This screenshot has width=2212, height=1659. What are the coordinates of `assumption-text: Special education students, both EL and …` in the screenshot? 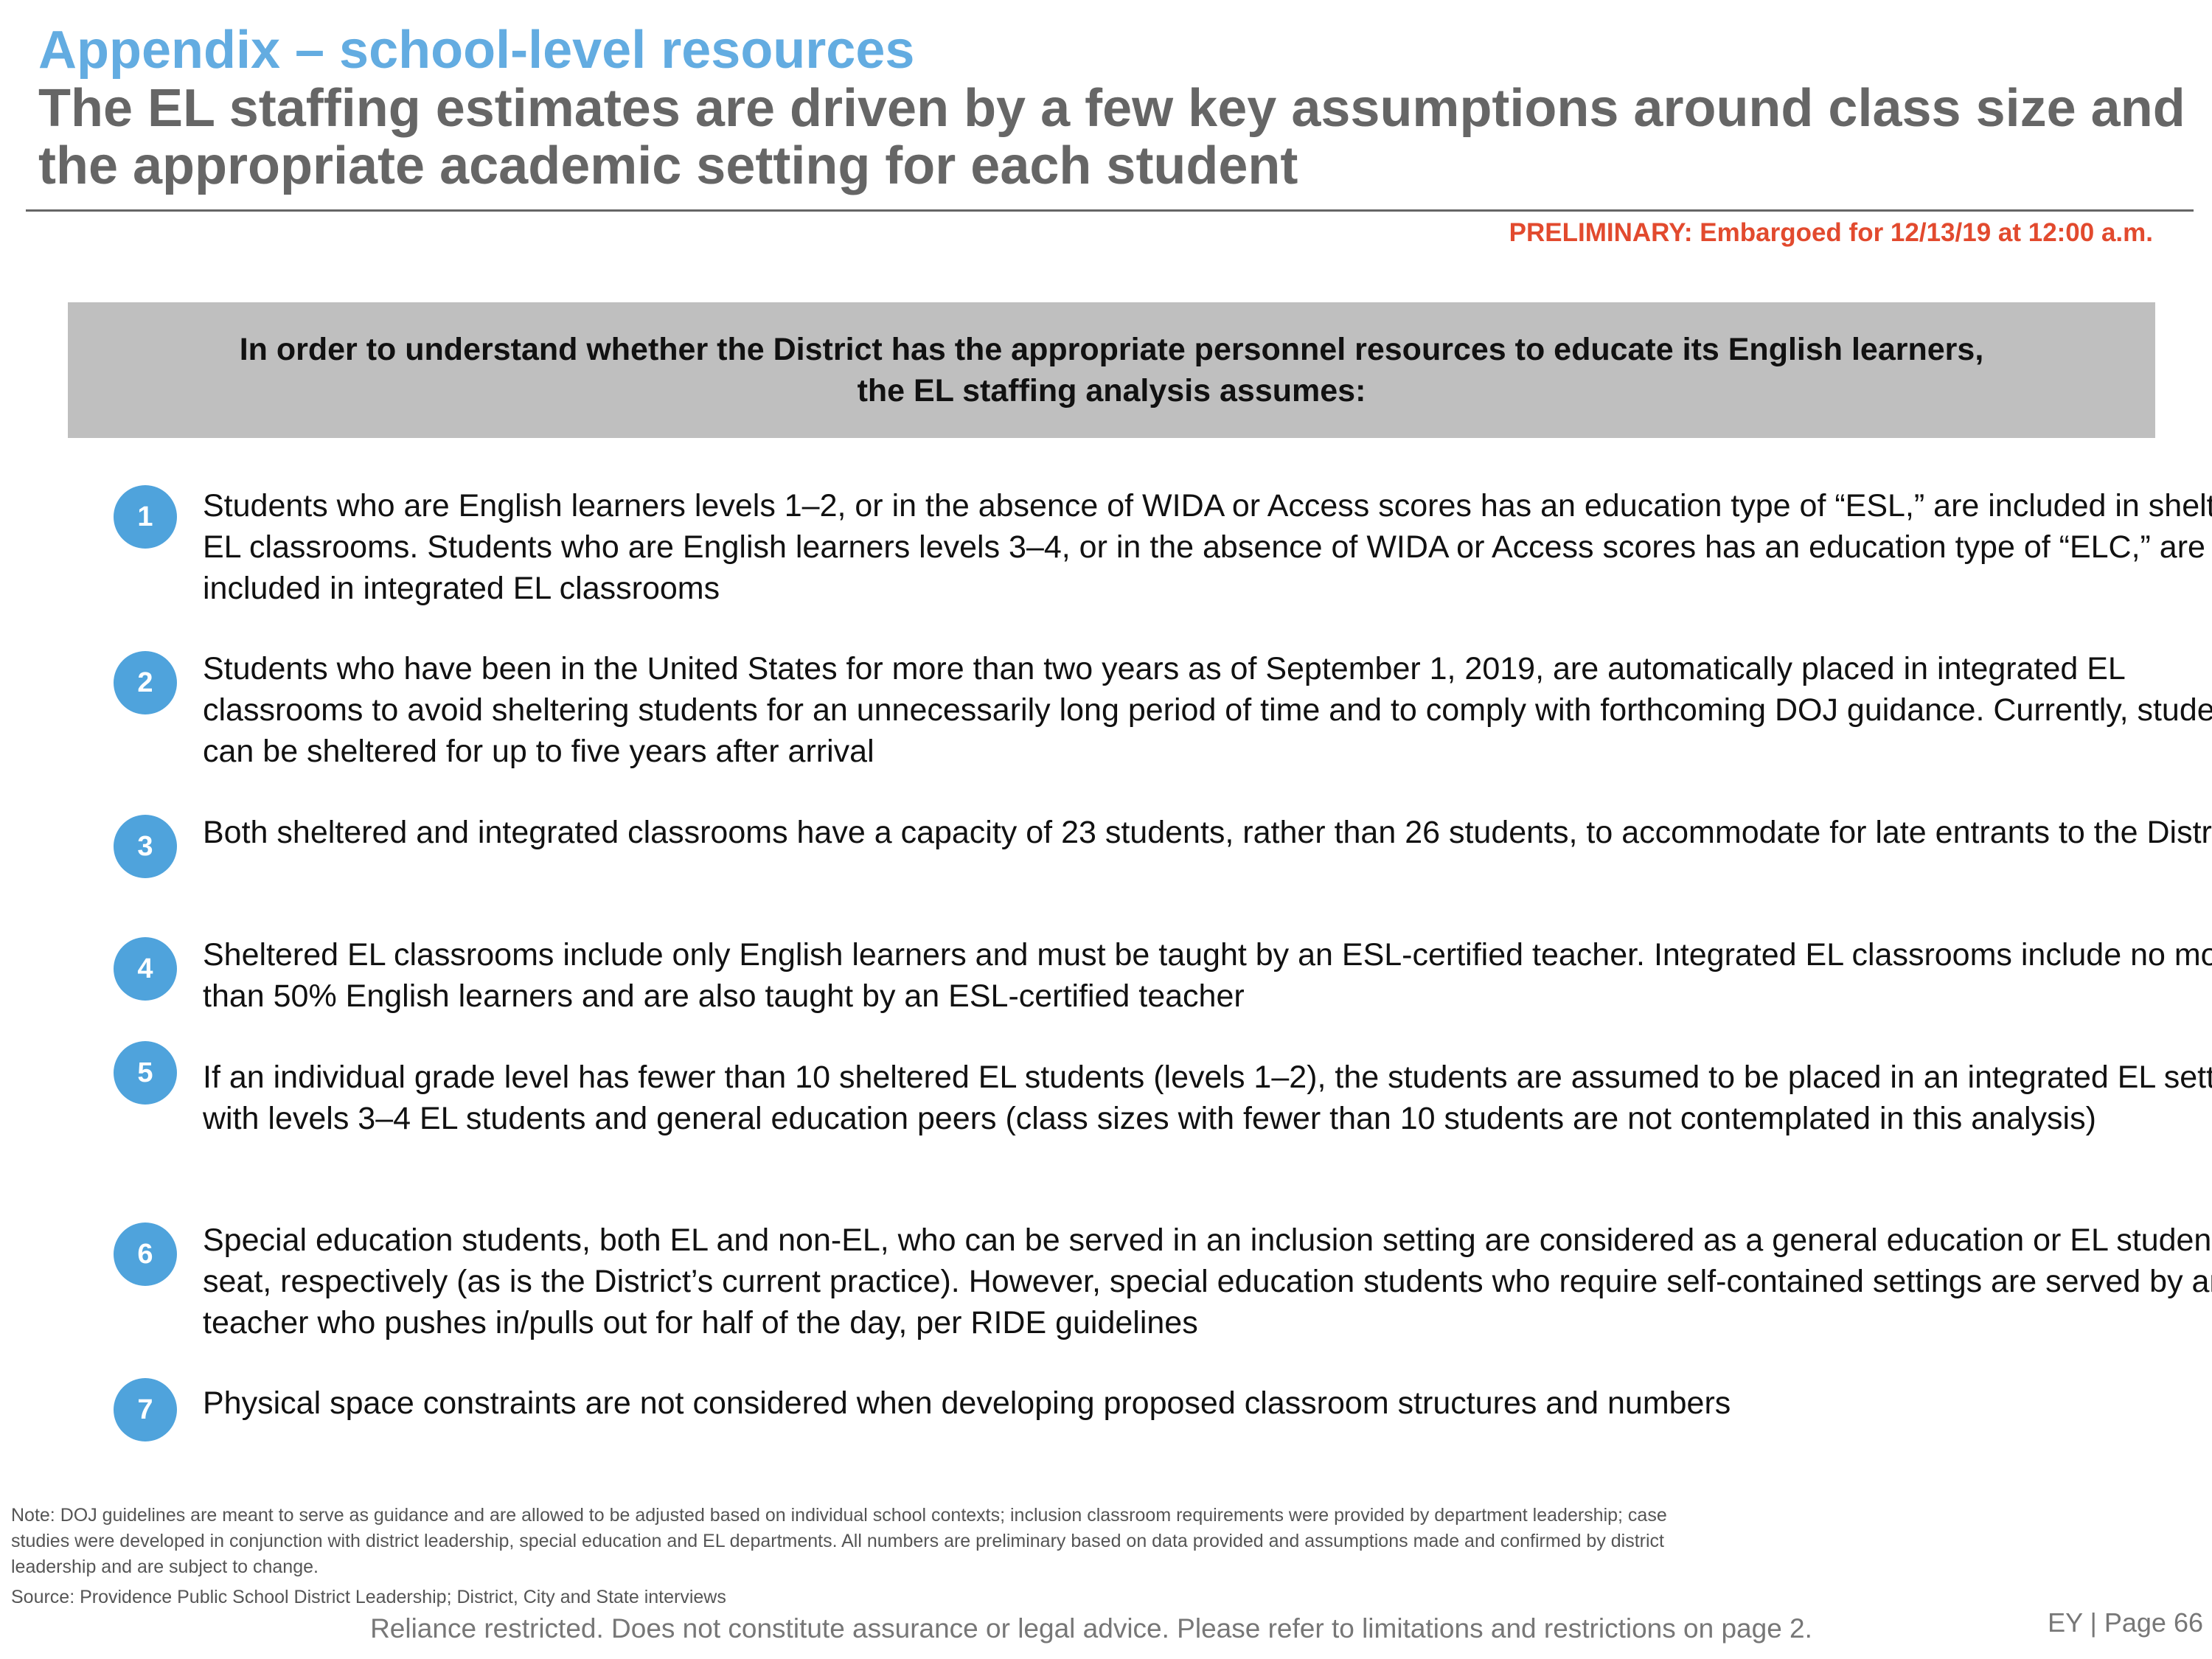 It's located at (1207, 1281).